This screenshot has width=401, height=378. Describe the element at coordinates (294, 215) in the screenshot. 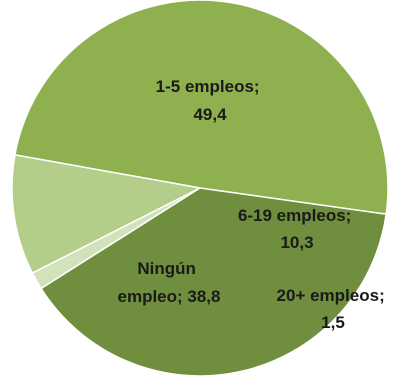

I see `label-6-19-name: 6-19 empleos;` at that location.